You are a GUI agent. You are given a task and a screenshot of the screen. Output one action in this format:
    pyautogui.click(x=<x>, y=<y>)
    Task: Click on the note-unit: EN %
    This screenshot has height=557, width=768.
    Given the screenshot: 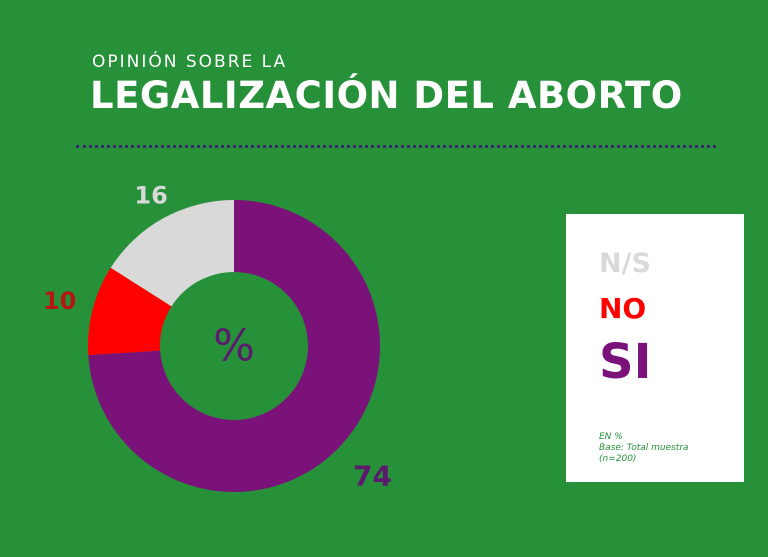 What is the action you would take?
    pyautogui.click(x=611, y=437)
    